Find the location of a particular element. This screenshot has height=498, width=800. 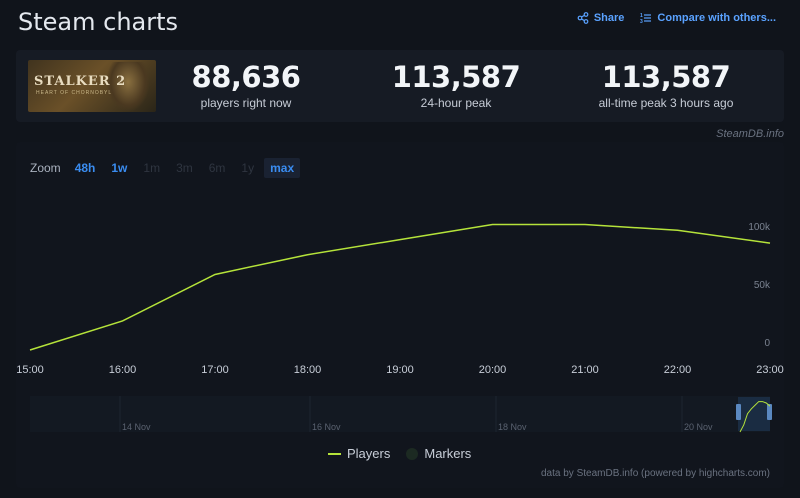

stat-current-value: 88,636 is located at coordinates (246, 77).